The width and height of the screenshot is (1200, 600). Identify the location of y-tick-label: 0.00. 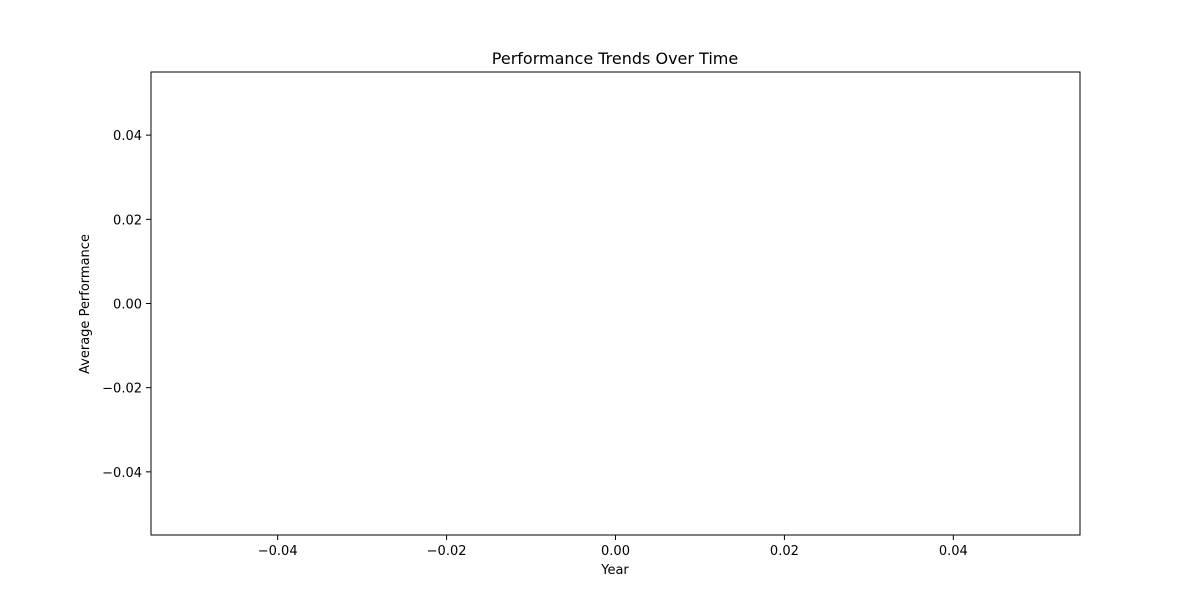
(127, 305).